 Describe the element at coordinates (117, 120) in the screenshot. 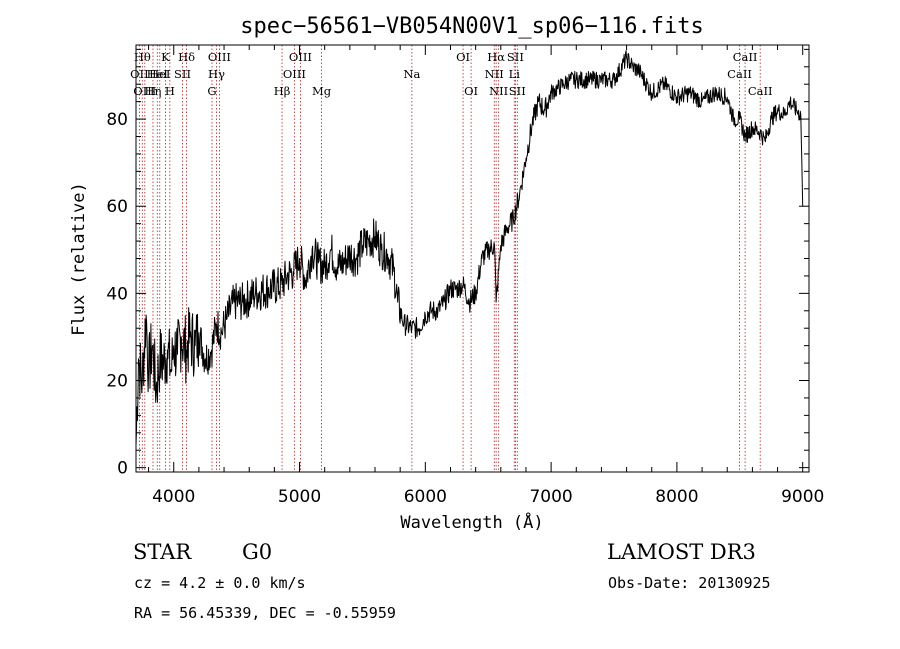

I see `y-tick-label: 80` at that location.